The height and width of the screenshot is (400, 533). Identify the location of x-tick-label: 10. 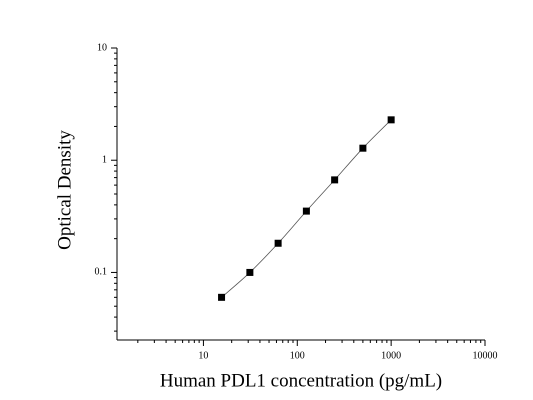
(203, 355).